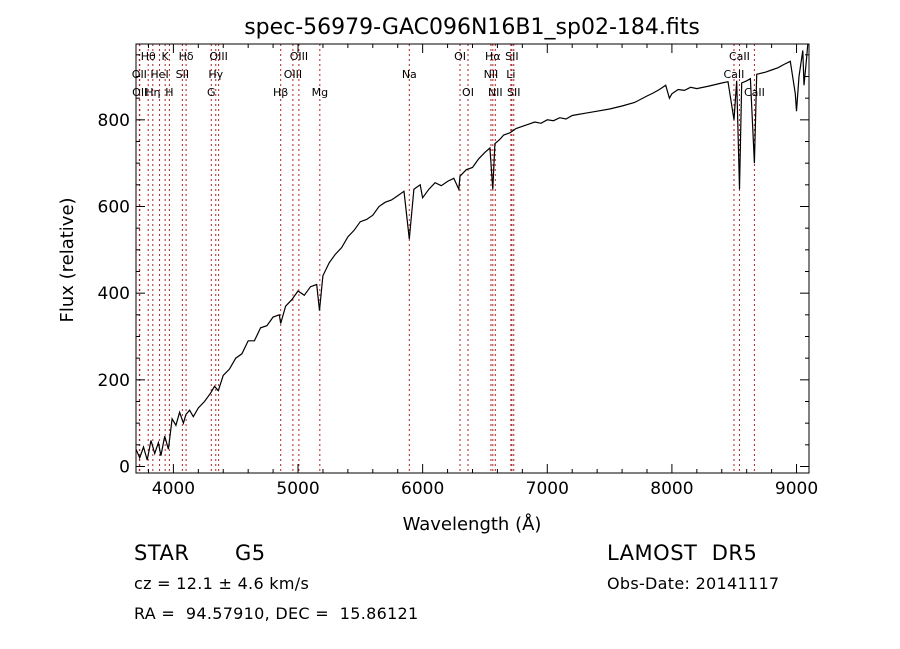  Describe the element at coordinates (297, 489) in the screenshot. I see `x-tick-label: 5000` at that location.